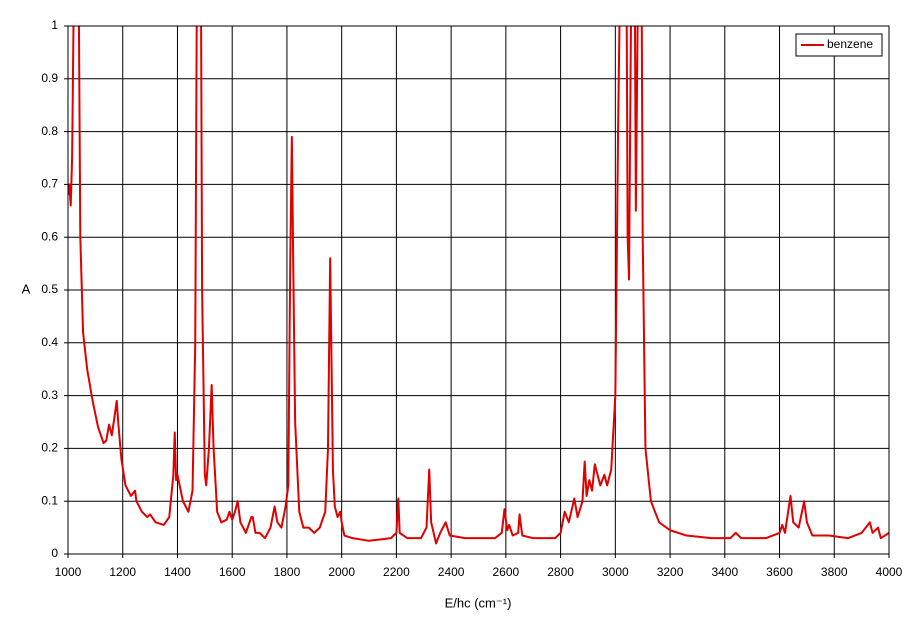  I want to click on x-tick-label: 1600, so click(232, 572).